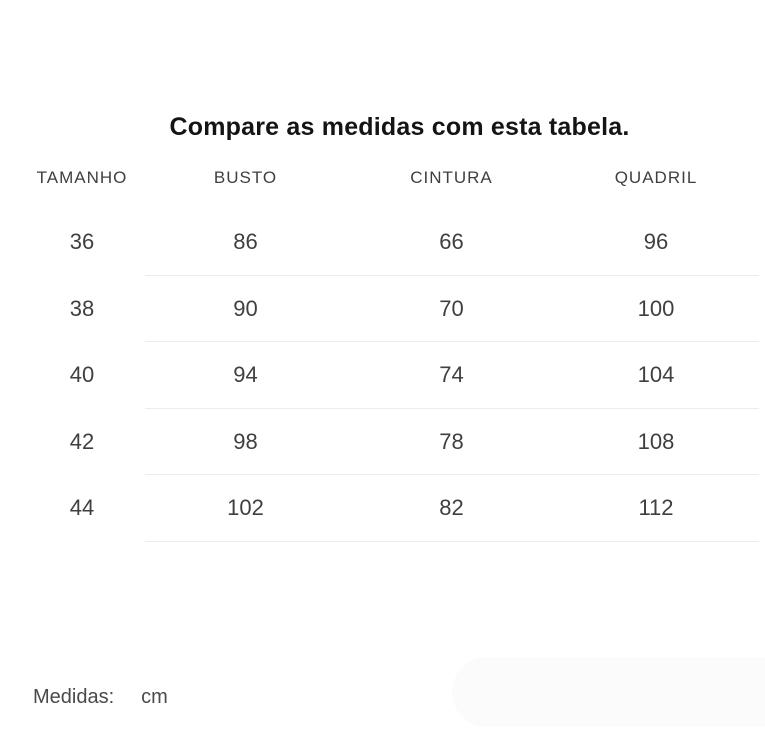  What do you see at coordinates (451, 177) in the screenshot?
I see `column-header-cintura: CINTURA` at bounding box center [451, 177].